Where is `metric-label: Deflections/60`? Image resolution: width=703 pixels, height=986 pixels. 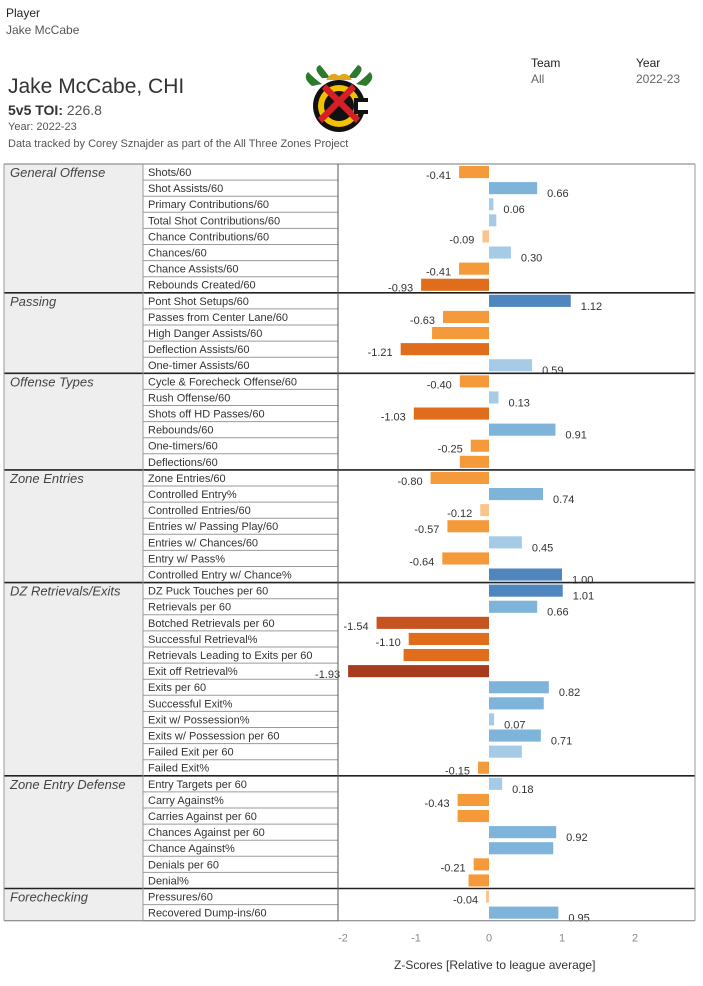
metric-label: Deflections/60 is located at coordinates (183, 463).